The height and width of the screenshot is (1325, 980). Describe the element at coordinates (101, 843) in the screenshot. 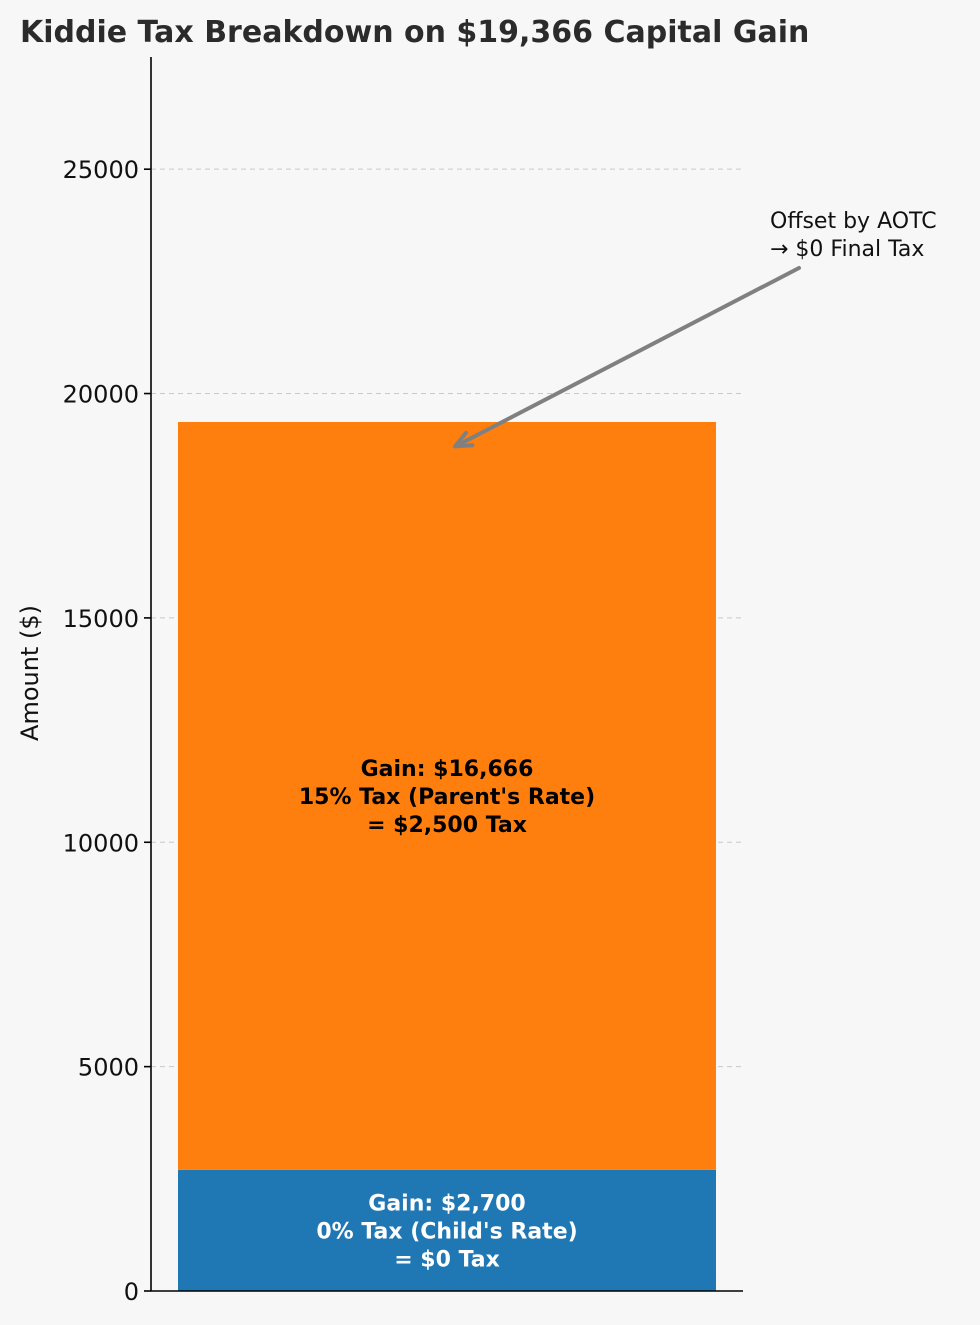

I see `y-tick-label: 10000` at that location.